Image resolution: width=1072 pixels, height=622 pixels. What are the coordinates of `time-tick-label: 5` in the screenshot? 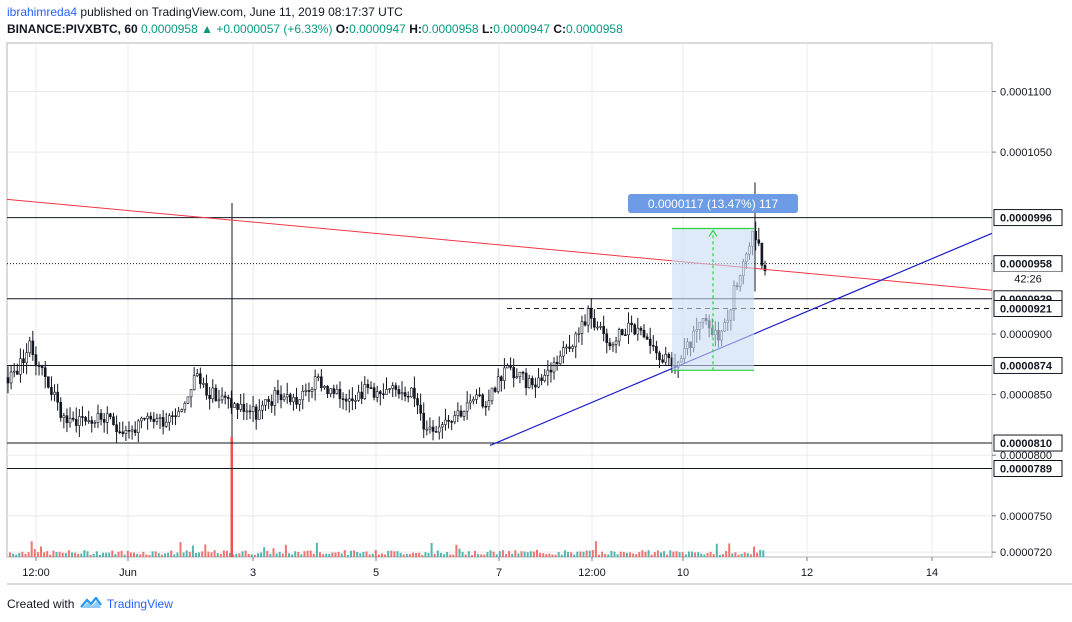 It's located at (376, 573).